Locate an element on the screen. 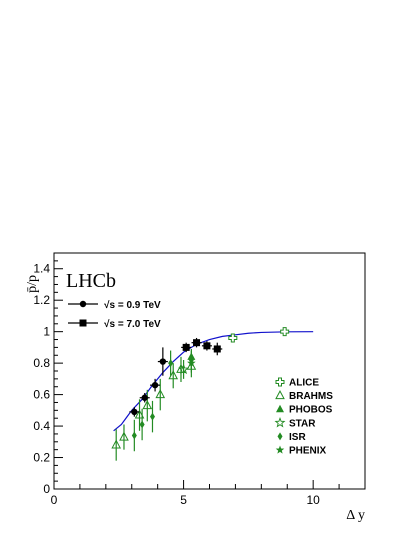 Image resolution: width=415 pixels, height=537 pixels. points-layer is located at coordinates (200, 394).